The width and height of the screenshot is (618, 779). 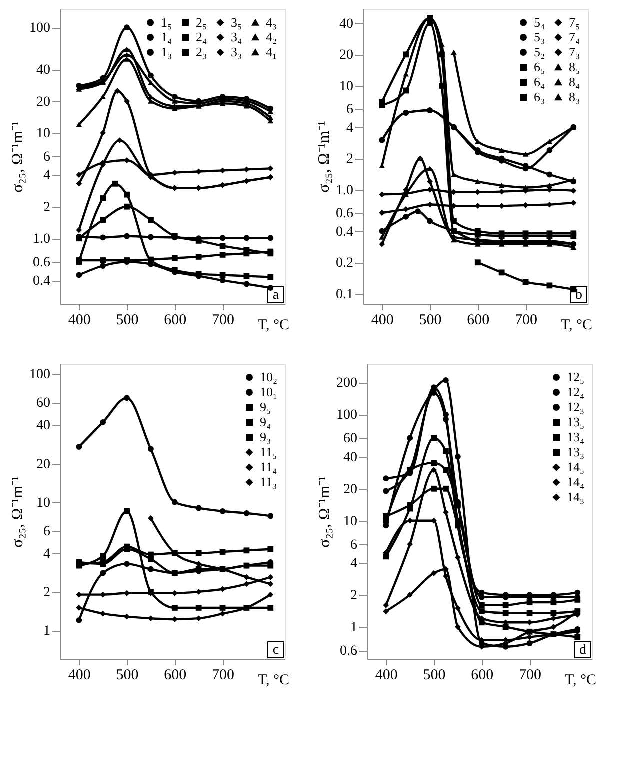 What do you see at coordinates (347, 384) in the screenshot?
I see `y-tick-label: 200` at bounding box center [347, 384].